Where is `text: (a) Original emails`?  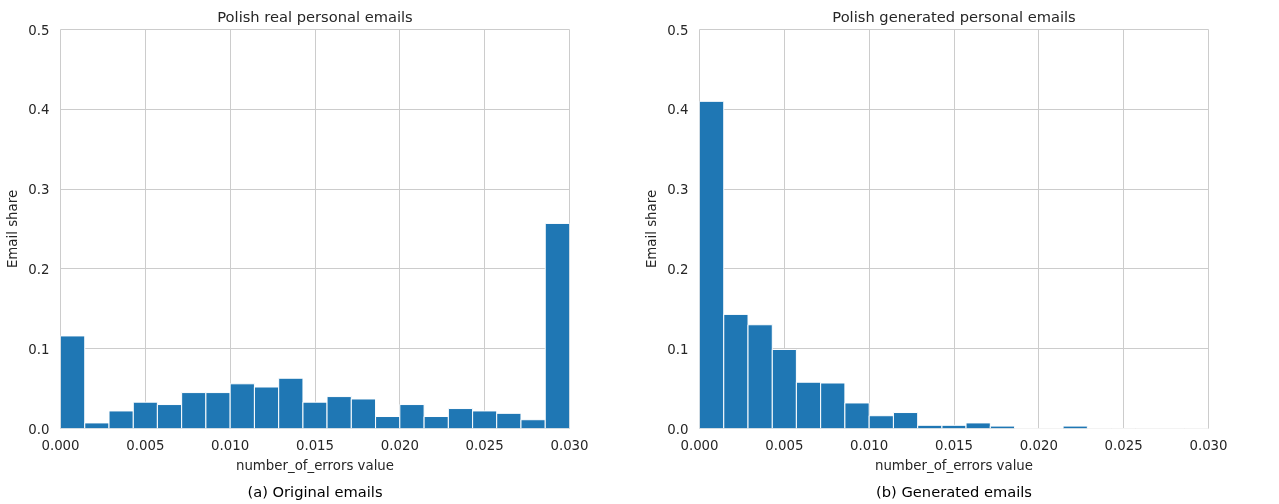 text: (a) Original emails is located at coordinates (315, 491).